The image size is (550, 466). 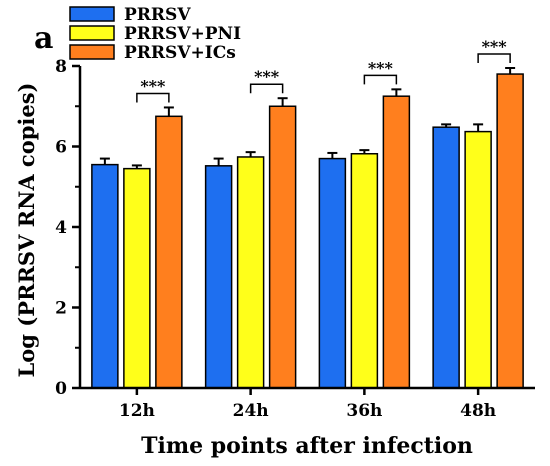 I want to click on y-tick-label: 6, so click(x=61, y=148).